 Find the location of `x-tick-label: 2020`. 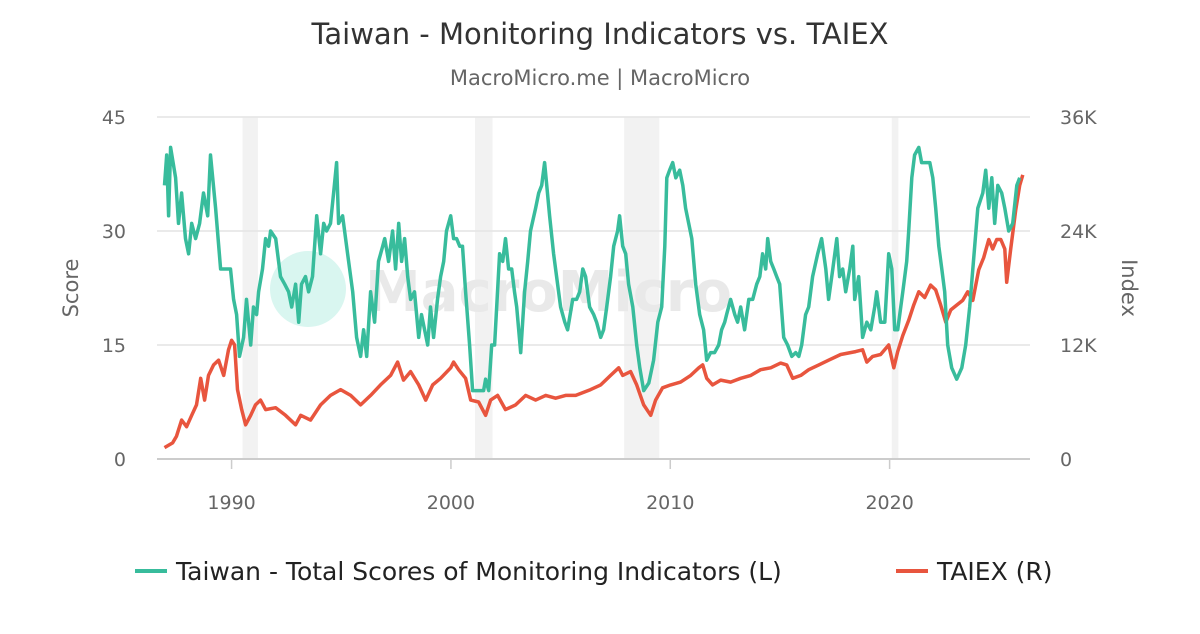

x-tick-label: 2020 is located at coordinates (889, 503).